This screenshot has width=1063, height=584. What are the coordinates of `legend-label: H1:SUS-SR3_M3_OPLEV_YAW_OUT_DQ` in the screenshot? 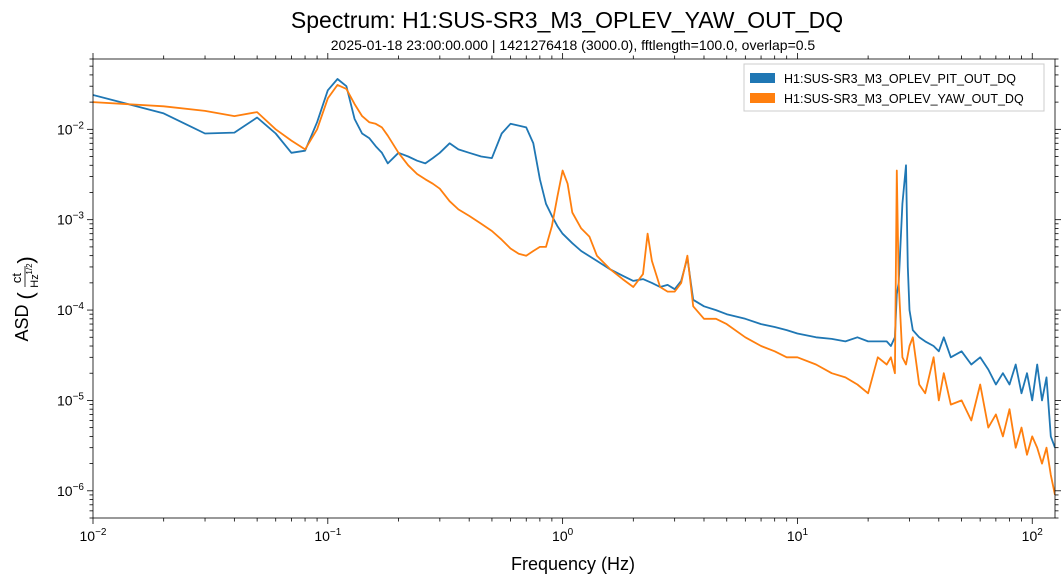 It's located at (904, 99).